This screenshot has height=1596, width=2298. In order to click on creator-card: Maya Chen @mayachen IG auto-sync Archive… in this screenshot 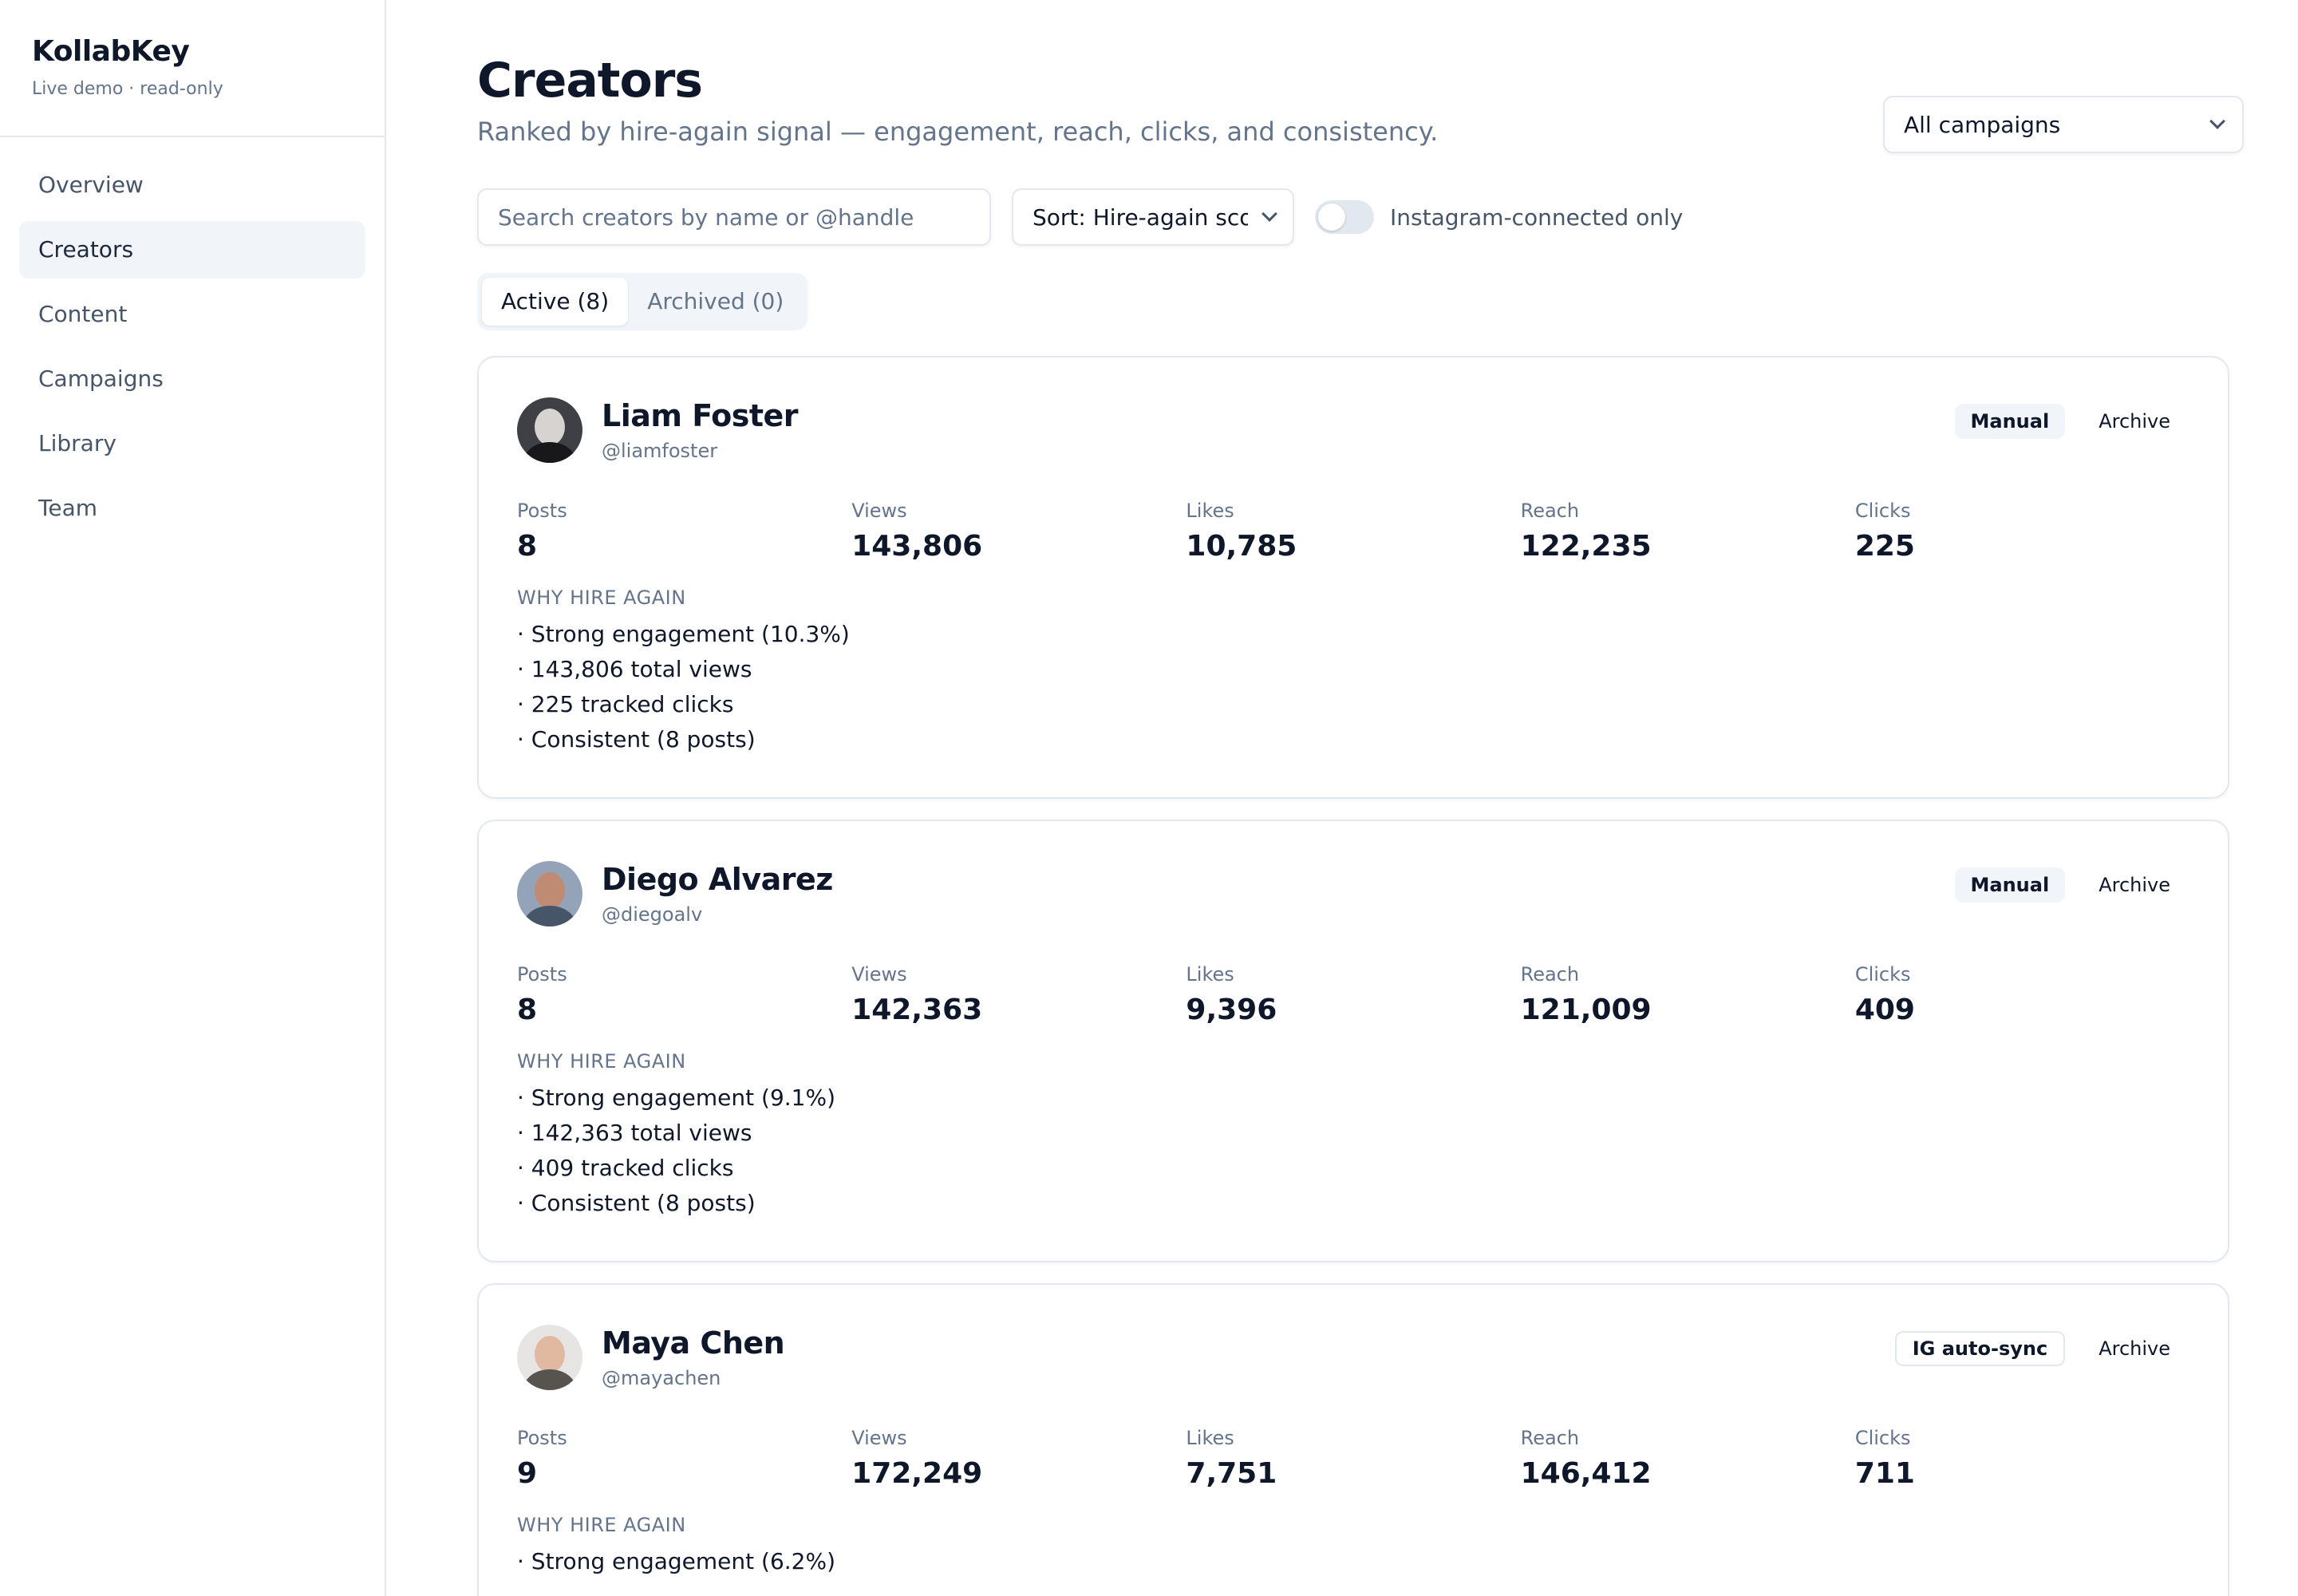, I will do `click(1353, 1439)`.